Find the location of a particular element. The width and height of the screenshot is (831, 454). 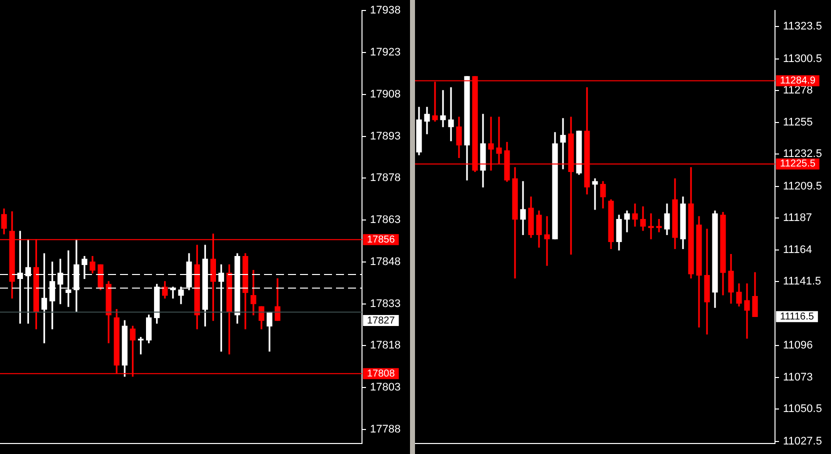

text: 17827 is located at coordinates (381, 320).